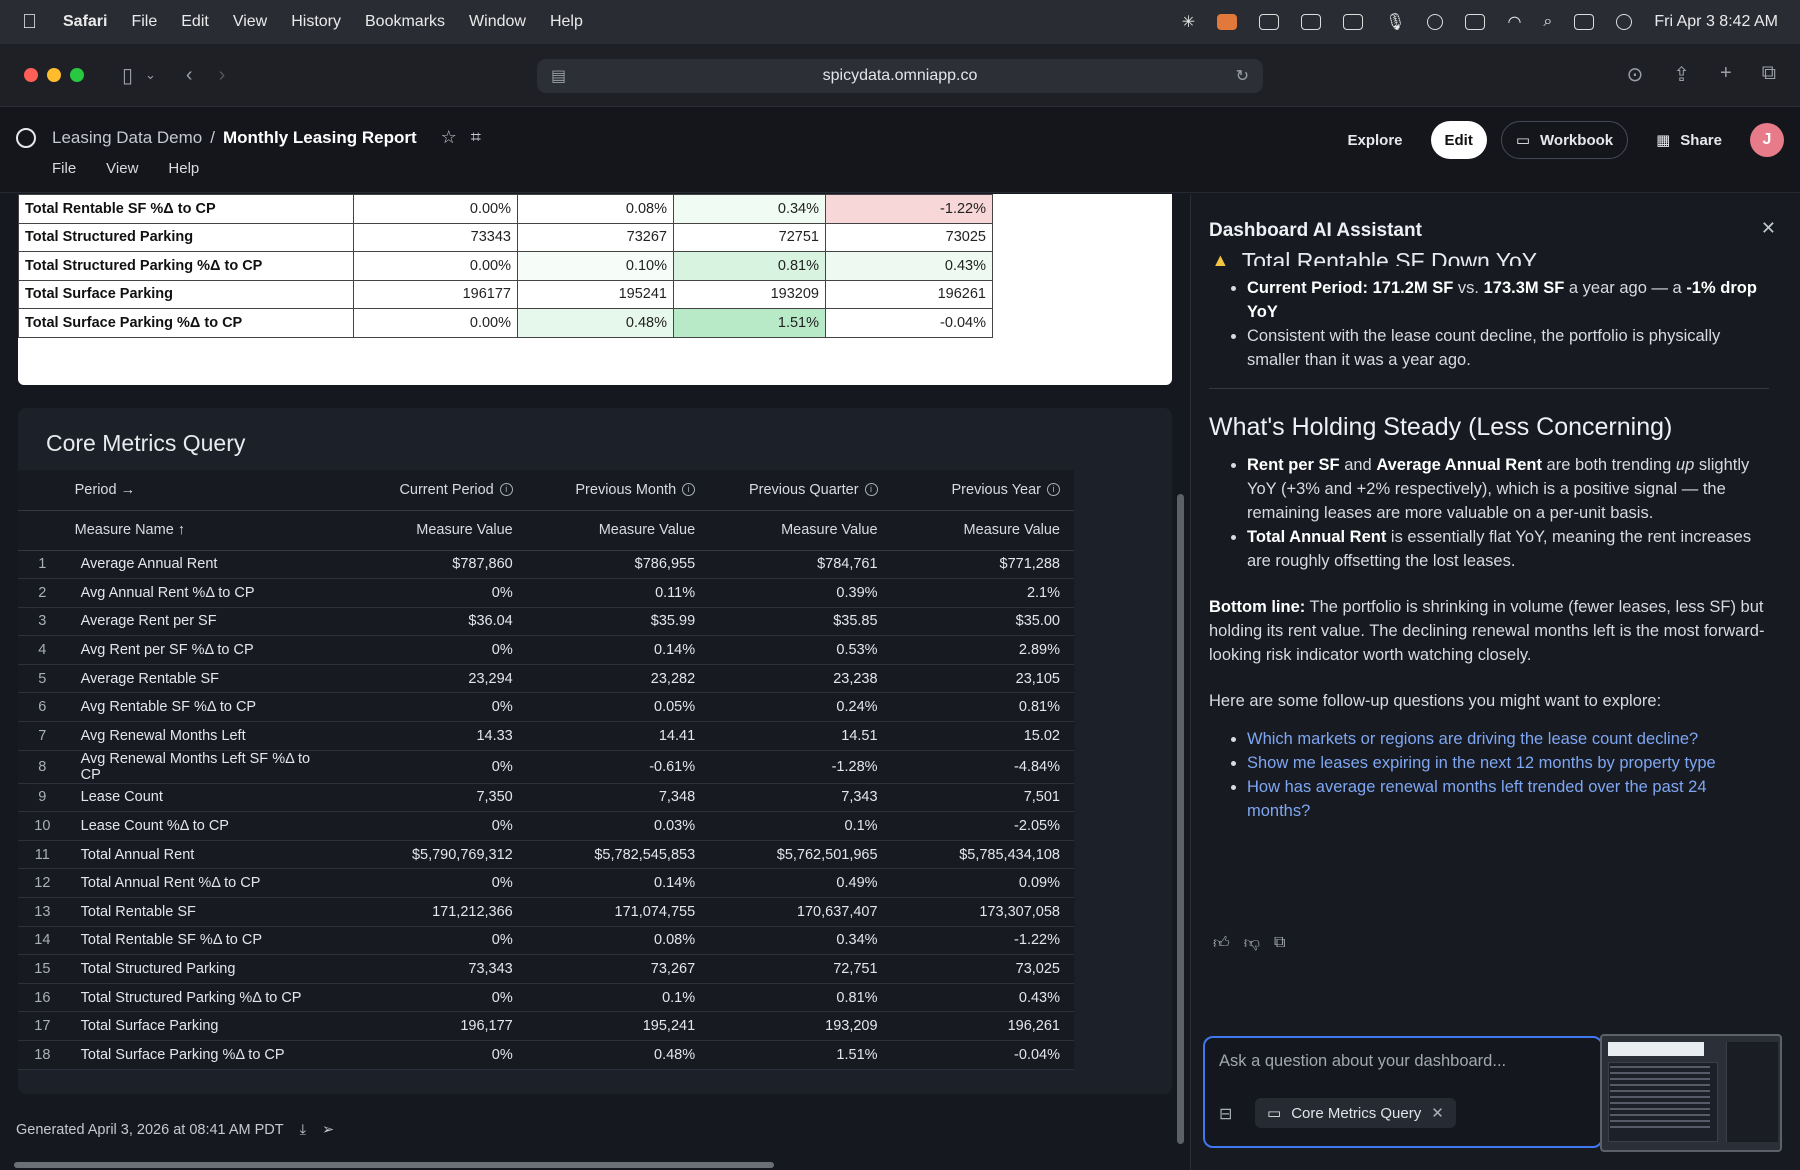 The height and width of the screenshot is (1170, 1800). What do you see at coordinates (1691, 1093) in the screenshot?
I see `screenshot-thumbnail` at bounding box center [1691, 1093].